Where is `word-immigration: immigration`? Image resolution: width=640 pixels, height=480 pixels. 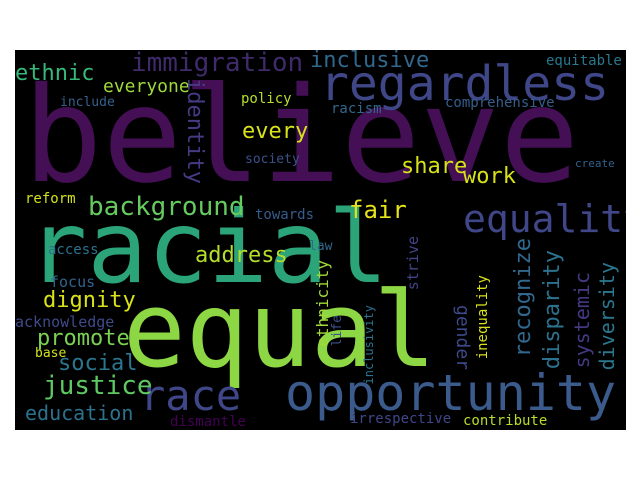
word-immigration: immigration is located at coordinates (217, 64).